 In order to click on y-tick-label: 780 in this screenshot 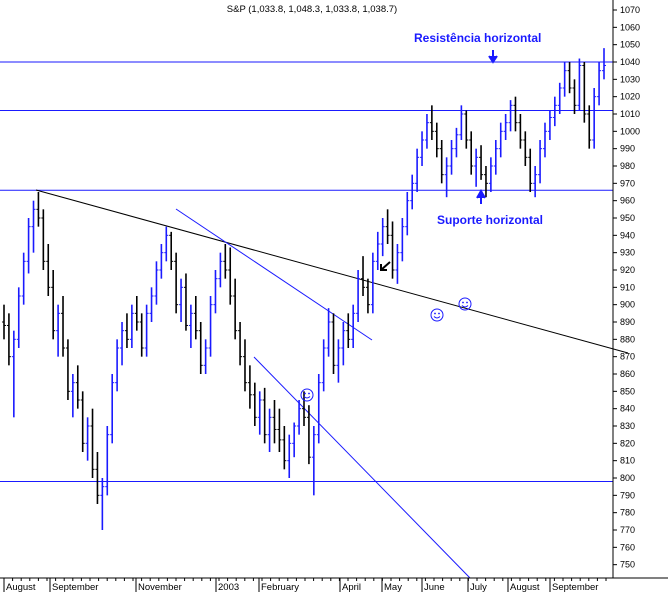, I will do `click(627, 513)`.